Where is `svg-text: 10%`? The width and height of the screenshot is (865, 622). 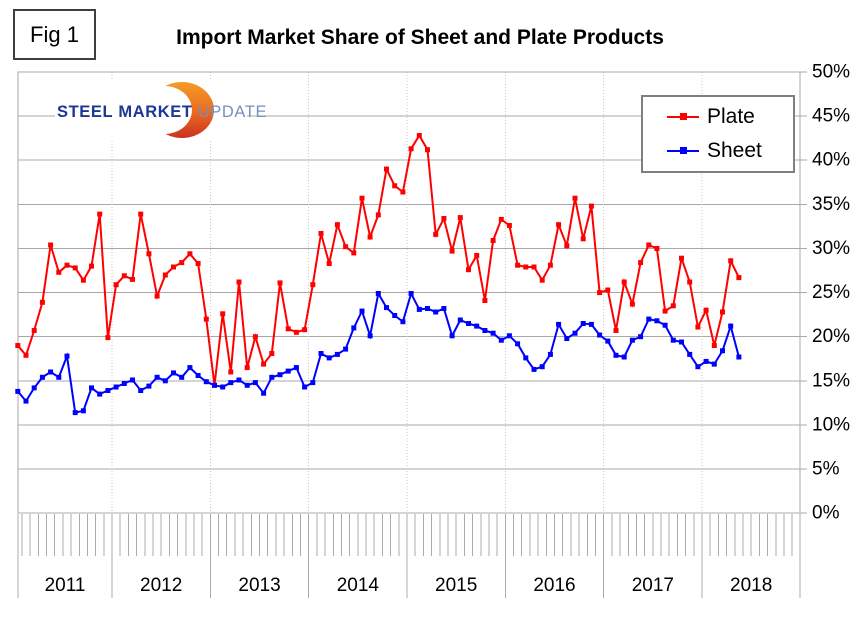
svg-text: 10% is located at coordinates (831, 424).